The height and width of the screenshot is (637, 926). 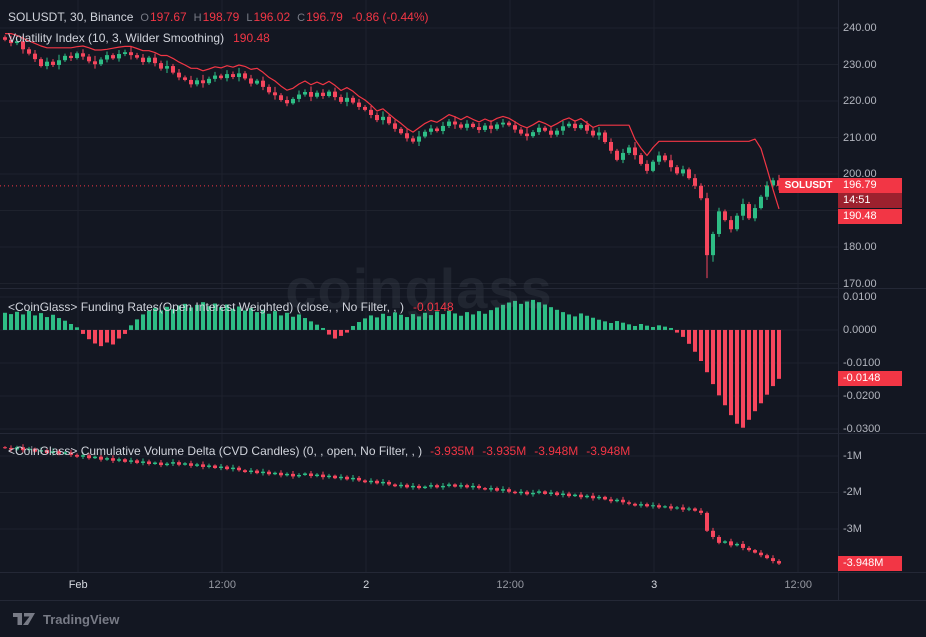 What do you see at coordinates (862, 396) in the screenshot?
I see `scale-tick-label: -0.0200` at bounding box center [862, 396].